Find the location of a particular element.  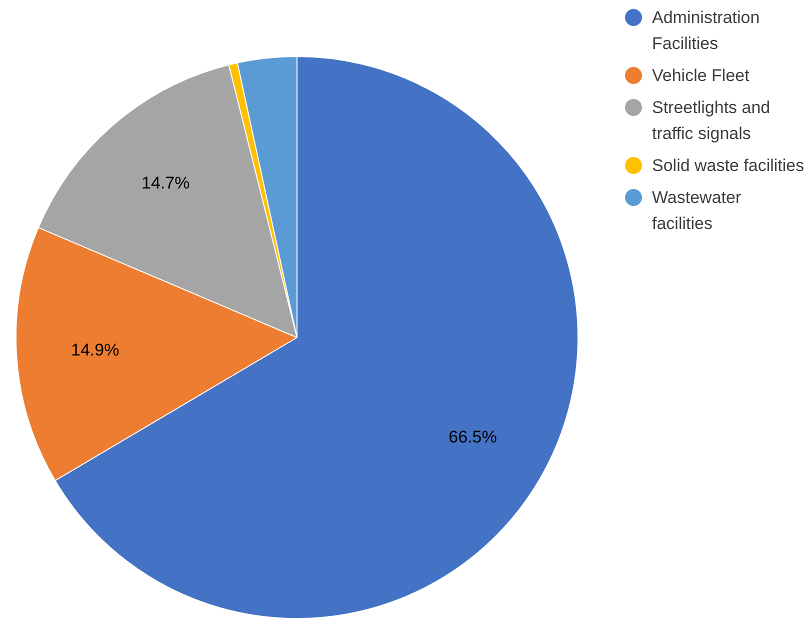

legend-label: Streetlights and traffic signals is located at coordinates (712, 121).